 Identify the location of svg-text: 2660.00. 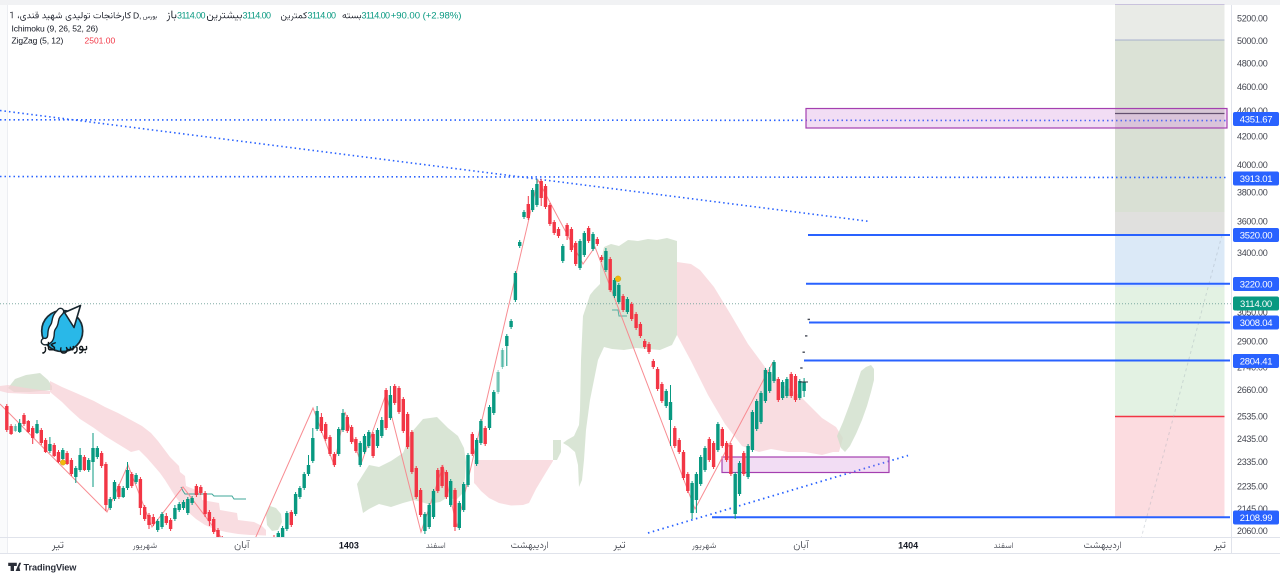
(1252, 390).